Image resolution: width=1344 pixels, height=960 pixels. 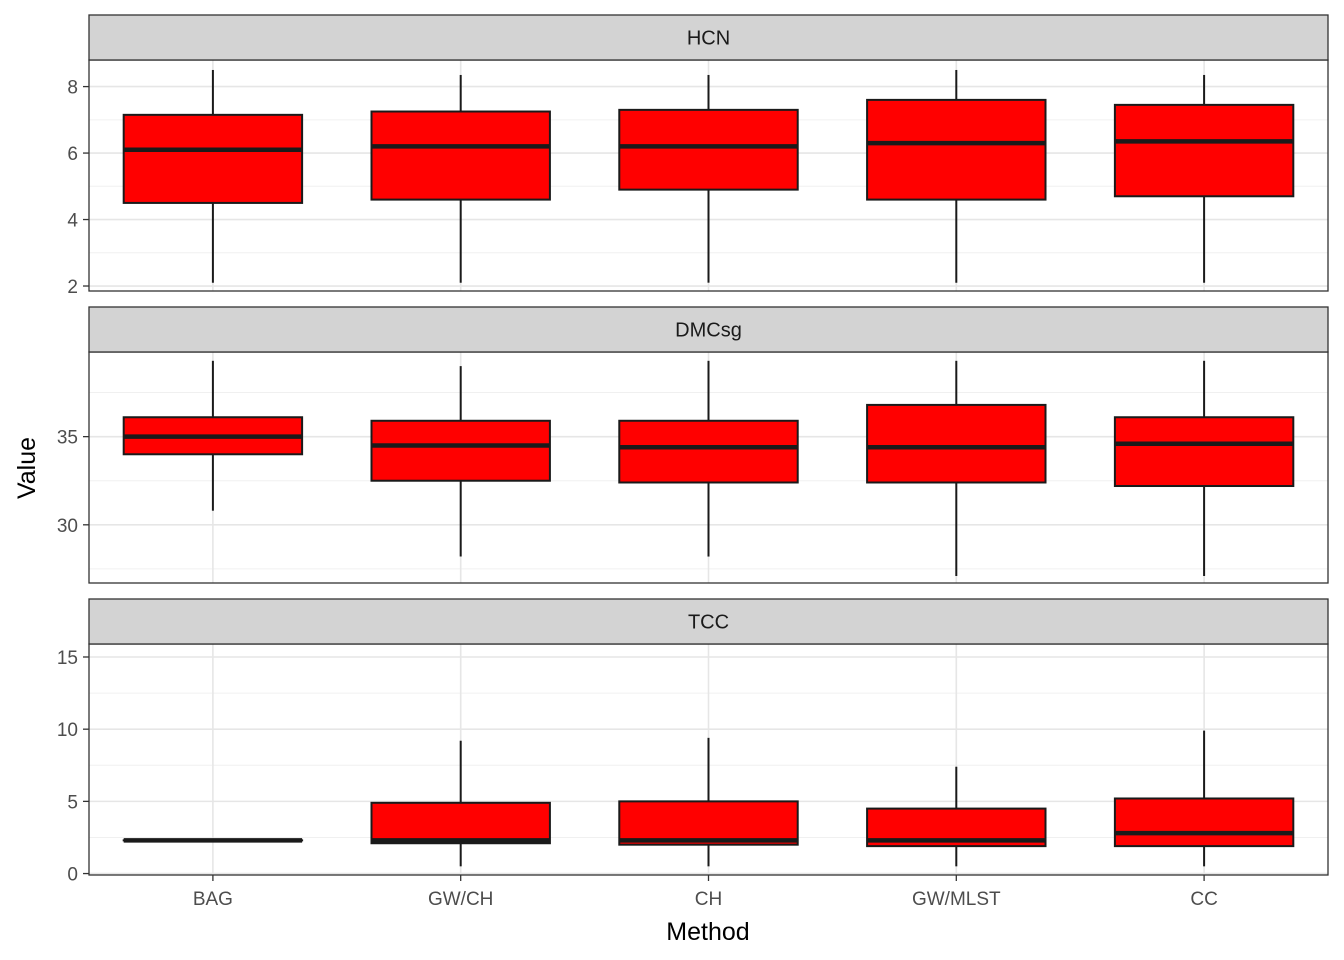 I want to click on y-tick-label: 2, so click(x=72, y=287).